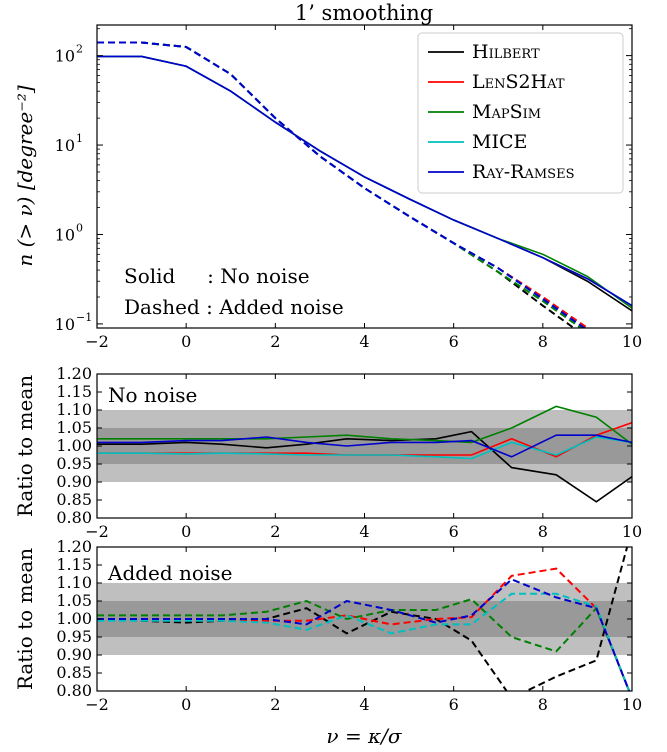 Image resolution: width=667 pixels, height=752 pixels. I want to click on middle-y-tick-label: 1.15, so click(74, 391).